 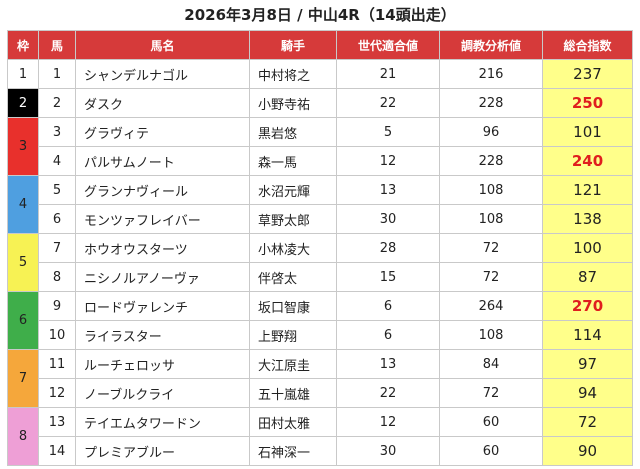 I want to click on table-row: 14 プレミアブルー 石神深一 30 60 90, so click(x=320, y=451).